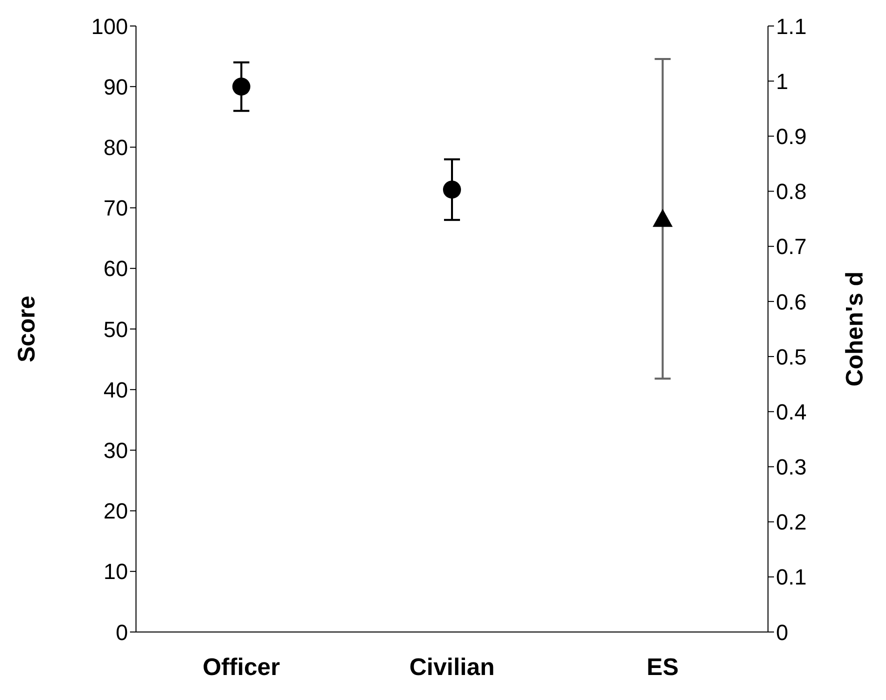 Image resolution: width=886 pixels, height=700 pixels. I want to click on y-tick-label: 60, so click(116, 269).